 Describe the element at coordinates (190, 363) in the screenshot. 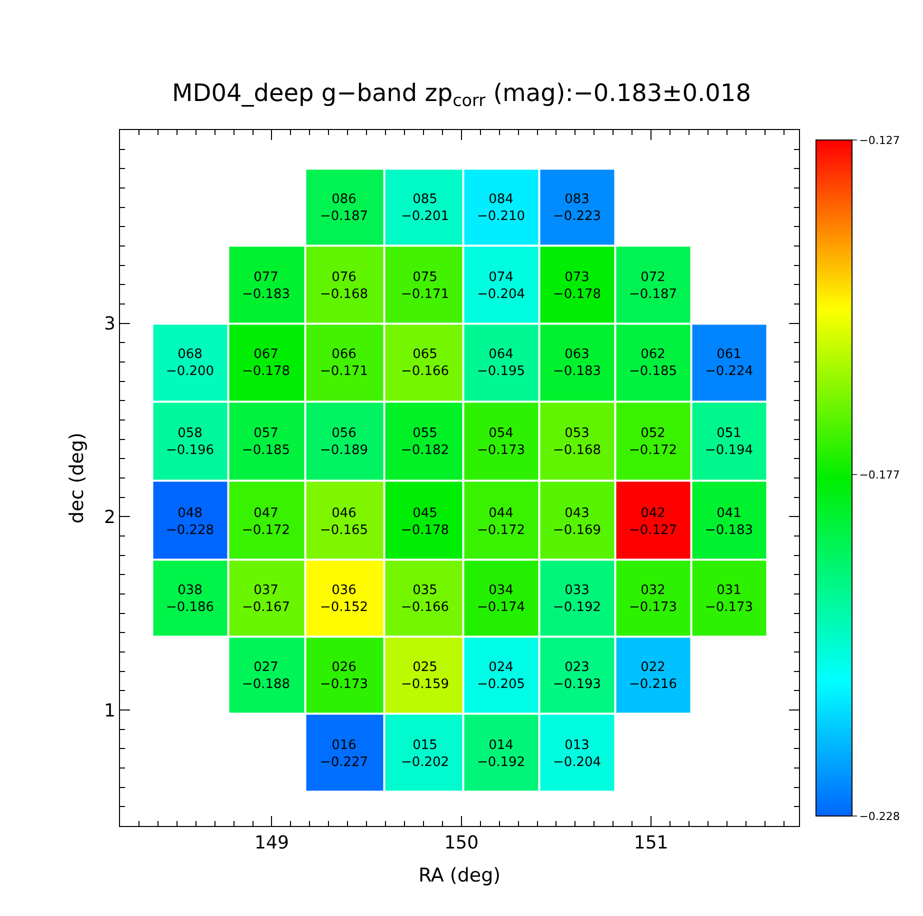

I see `data-label: 068 −0.200` at that location.